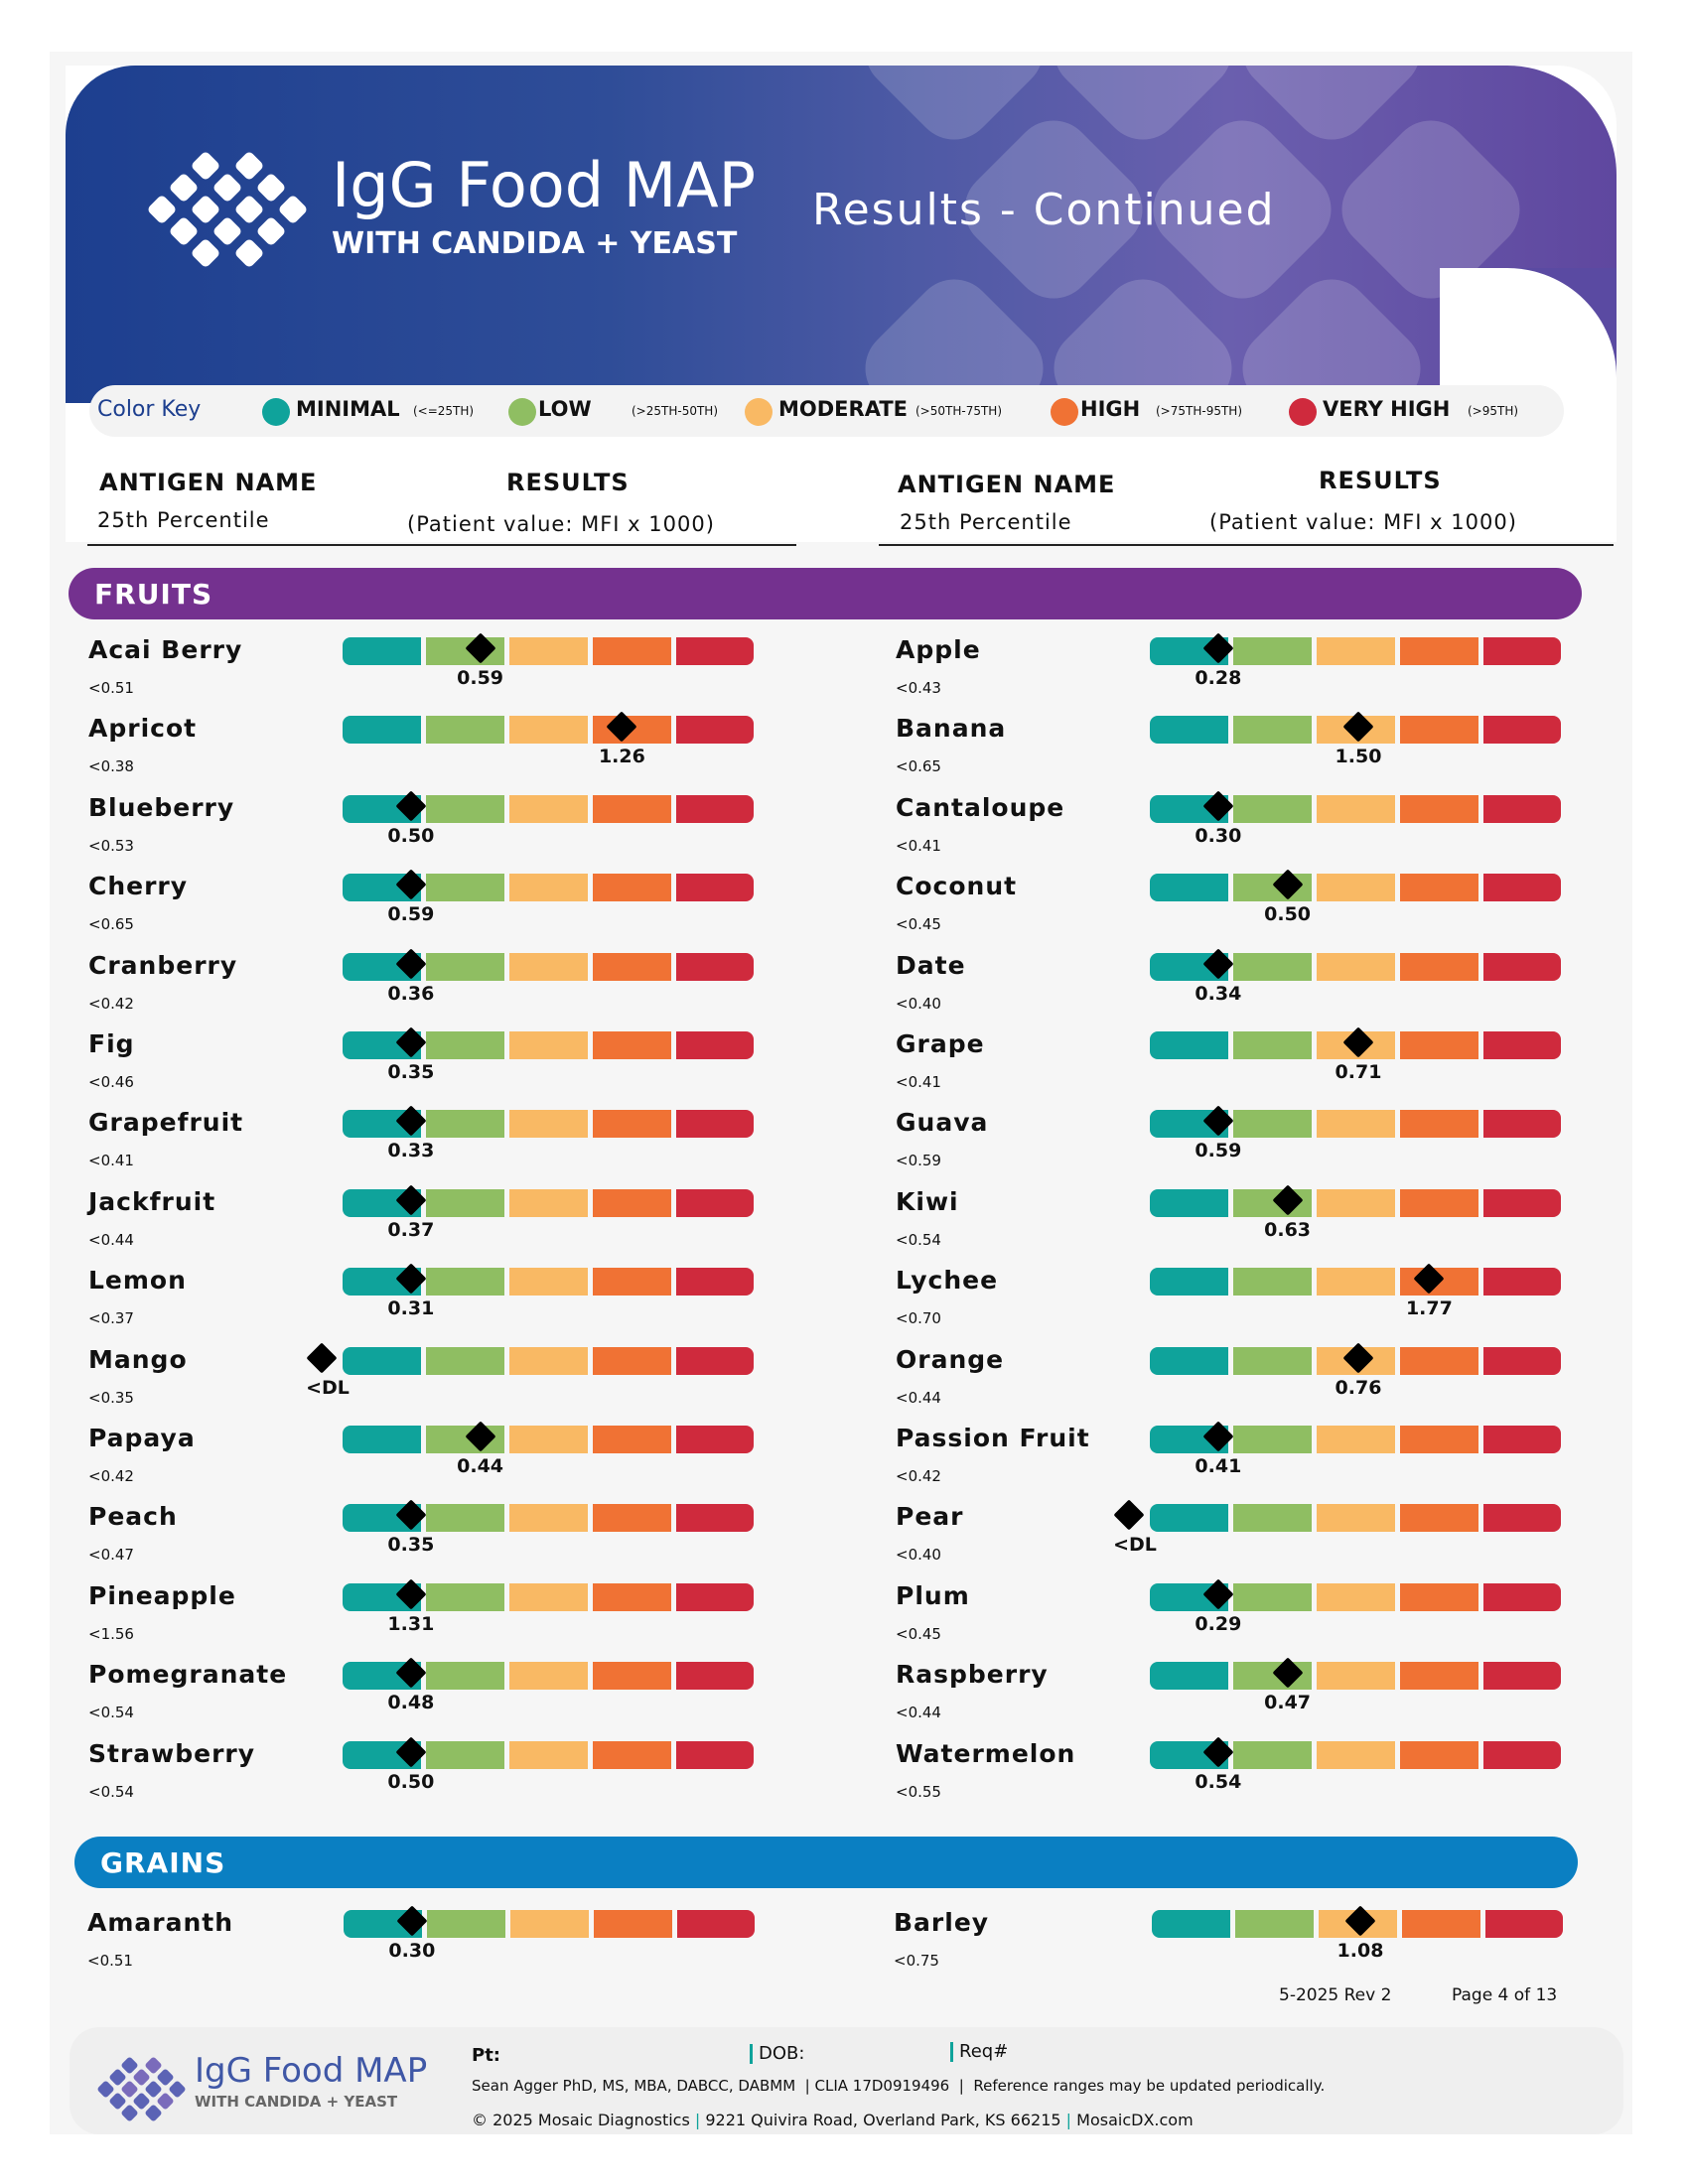  What do you see at coordinates (162, 1595) in the screenshot?
I see `antigen-name: Pineapple` at bounding box center [162, 1595].